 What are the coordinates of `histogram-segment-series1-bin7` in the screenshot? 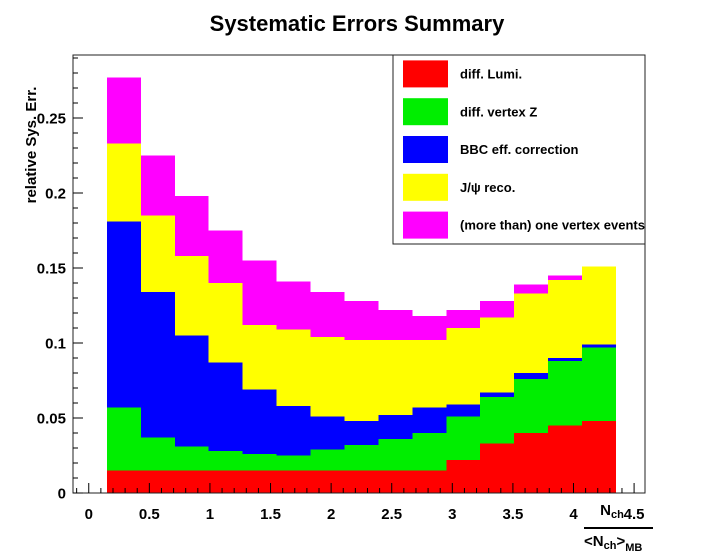 It's located at (361, 458).